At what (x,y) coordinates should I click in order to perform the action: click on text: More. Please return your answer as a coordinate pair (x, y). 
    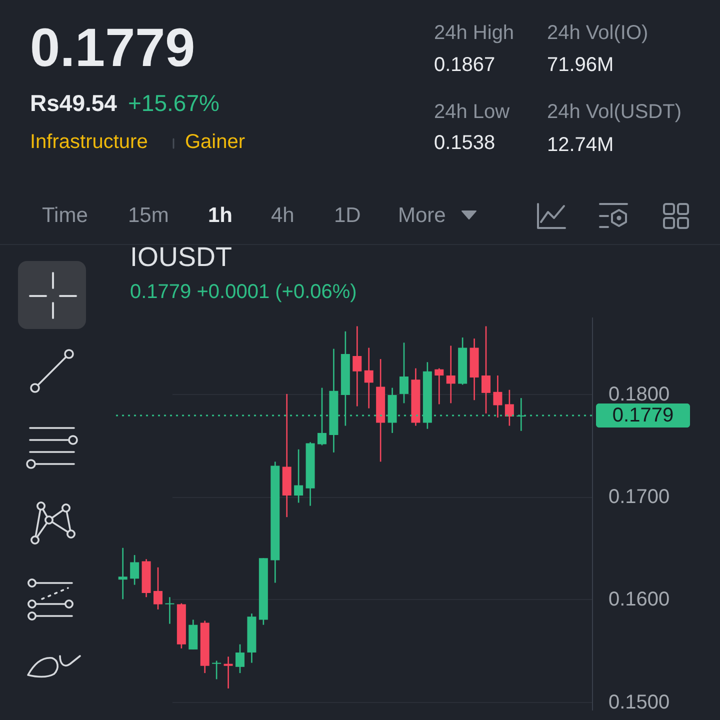
    Looking at the image, I should click on (422, 215).